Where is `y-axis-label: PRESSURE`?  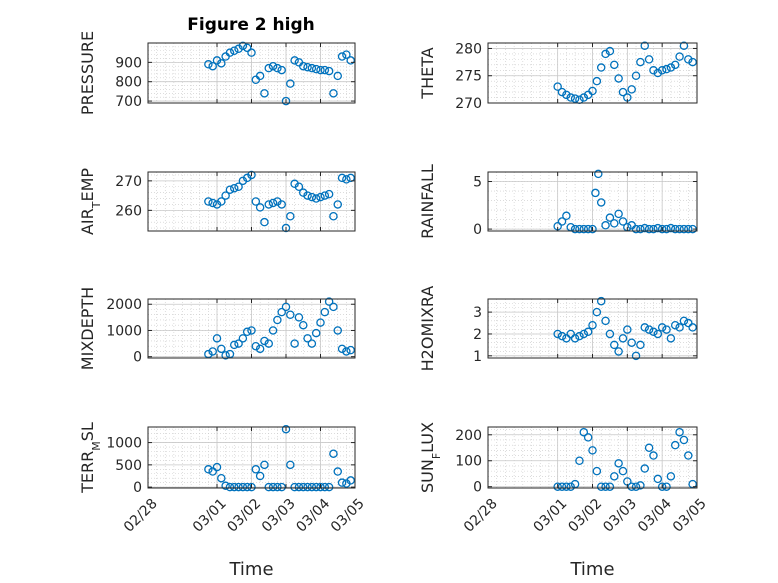
y-axis-label: PRESSURE is located at coordinates (87, 73).